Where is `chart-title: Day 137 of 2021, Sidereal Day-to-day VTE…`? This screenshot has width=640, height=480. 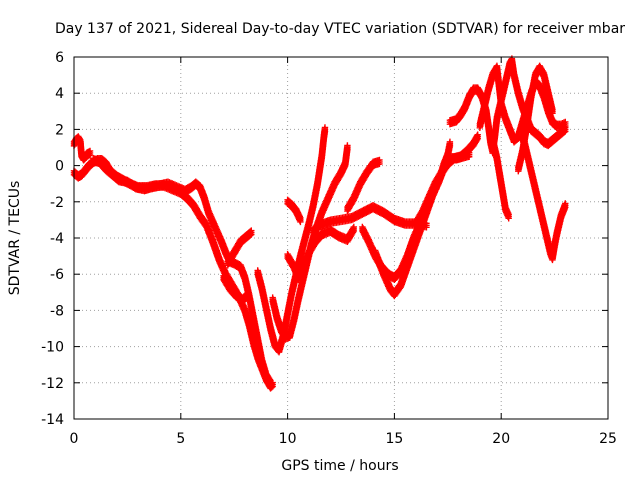
chart-title: Day 137 of 2021, Sidereal Day-to-day VTE… is located at coordinates (340, 29).